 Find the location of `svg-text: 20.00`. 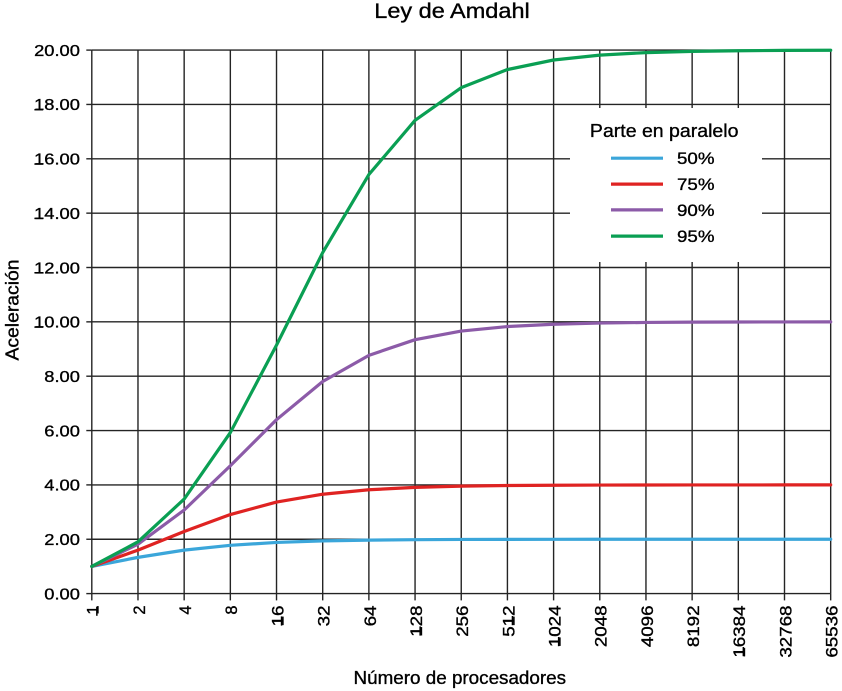

svg-text: 20.00 is located at coordinates (57, 51).